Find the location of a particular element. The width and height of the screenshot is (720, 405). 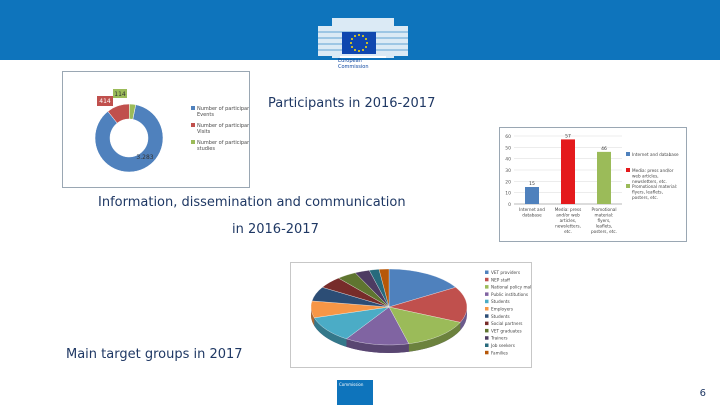

y-tick-label: 60 is located at coordinates (508, 137).